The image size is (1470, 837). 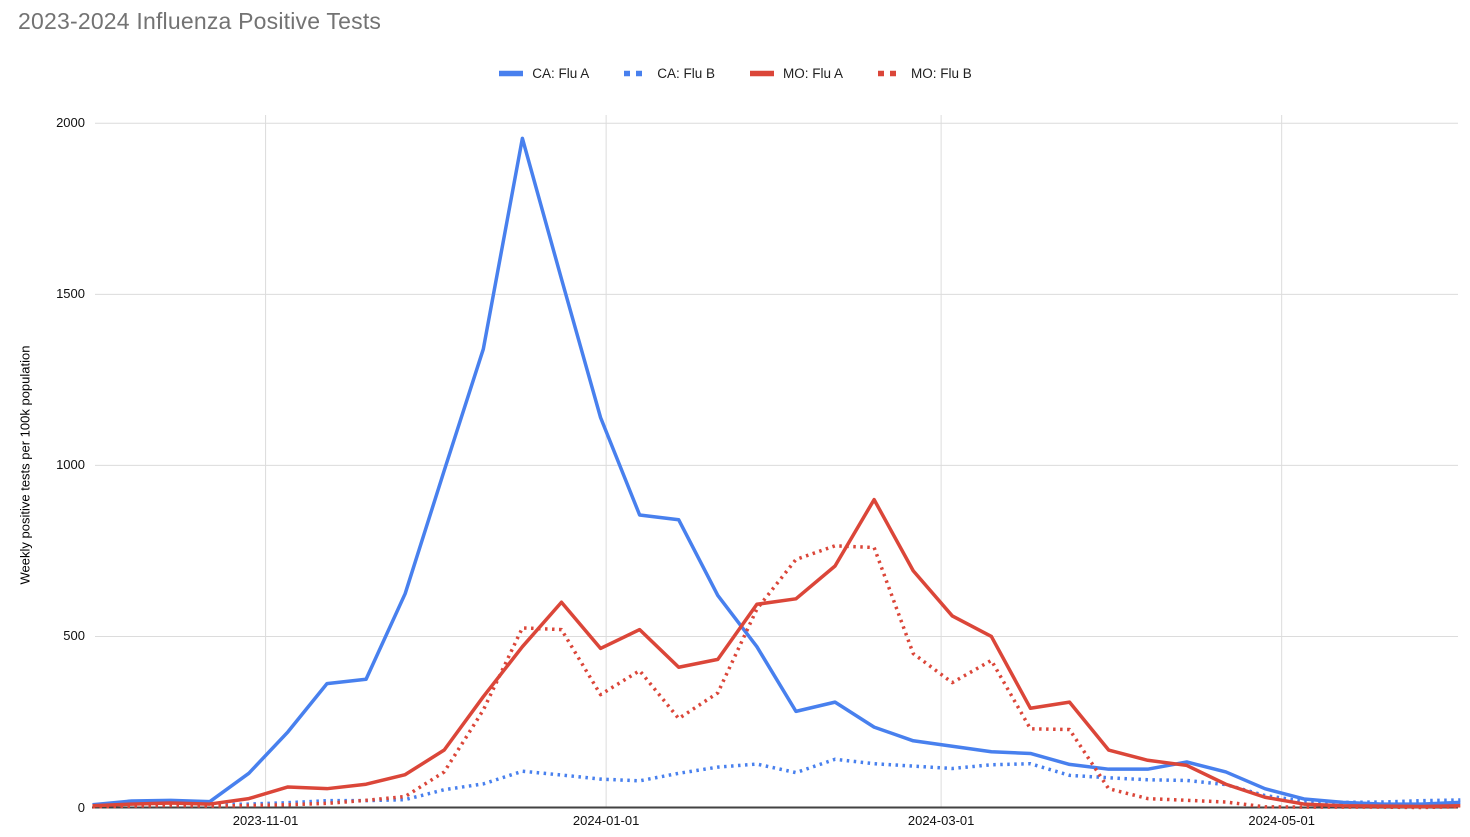 What do you see at coordinates (941, 73) in the screenshot?
I see `legend-label-mo-flu-b: MO: Flu B` at bounding box center [941, 73].